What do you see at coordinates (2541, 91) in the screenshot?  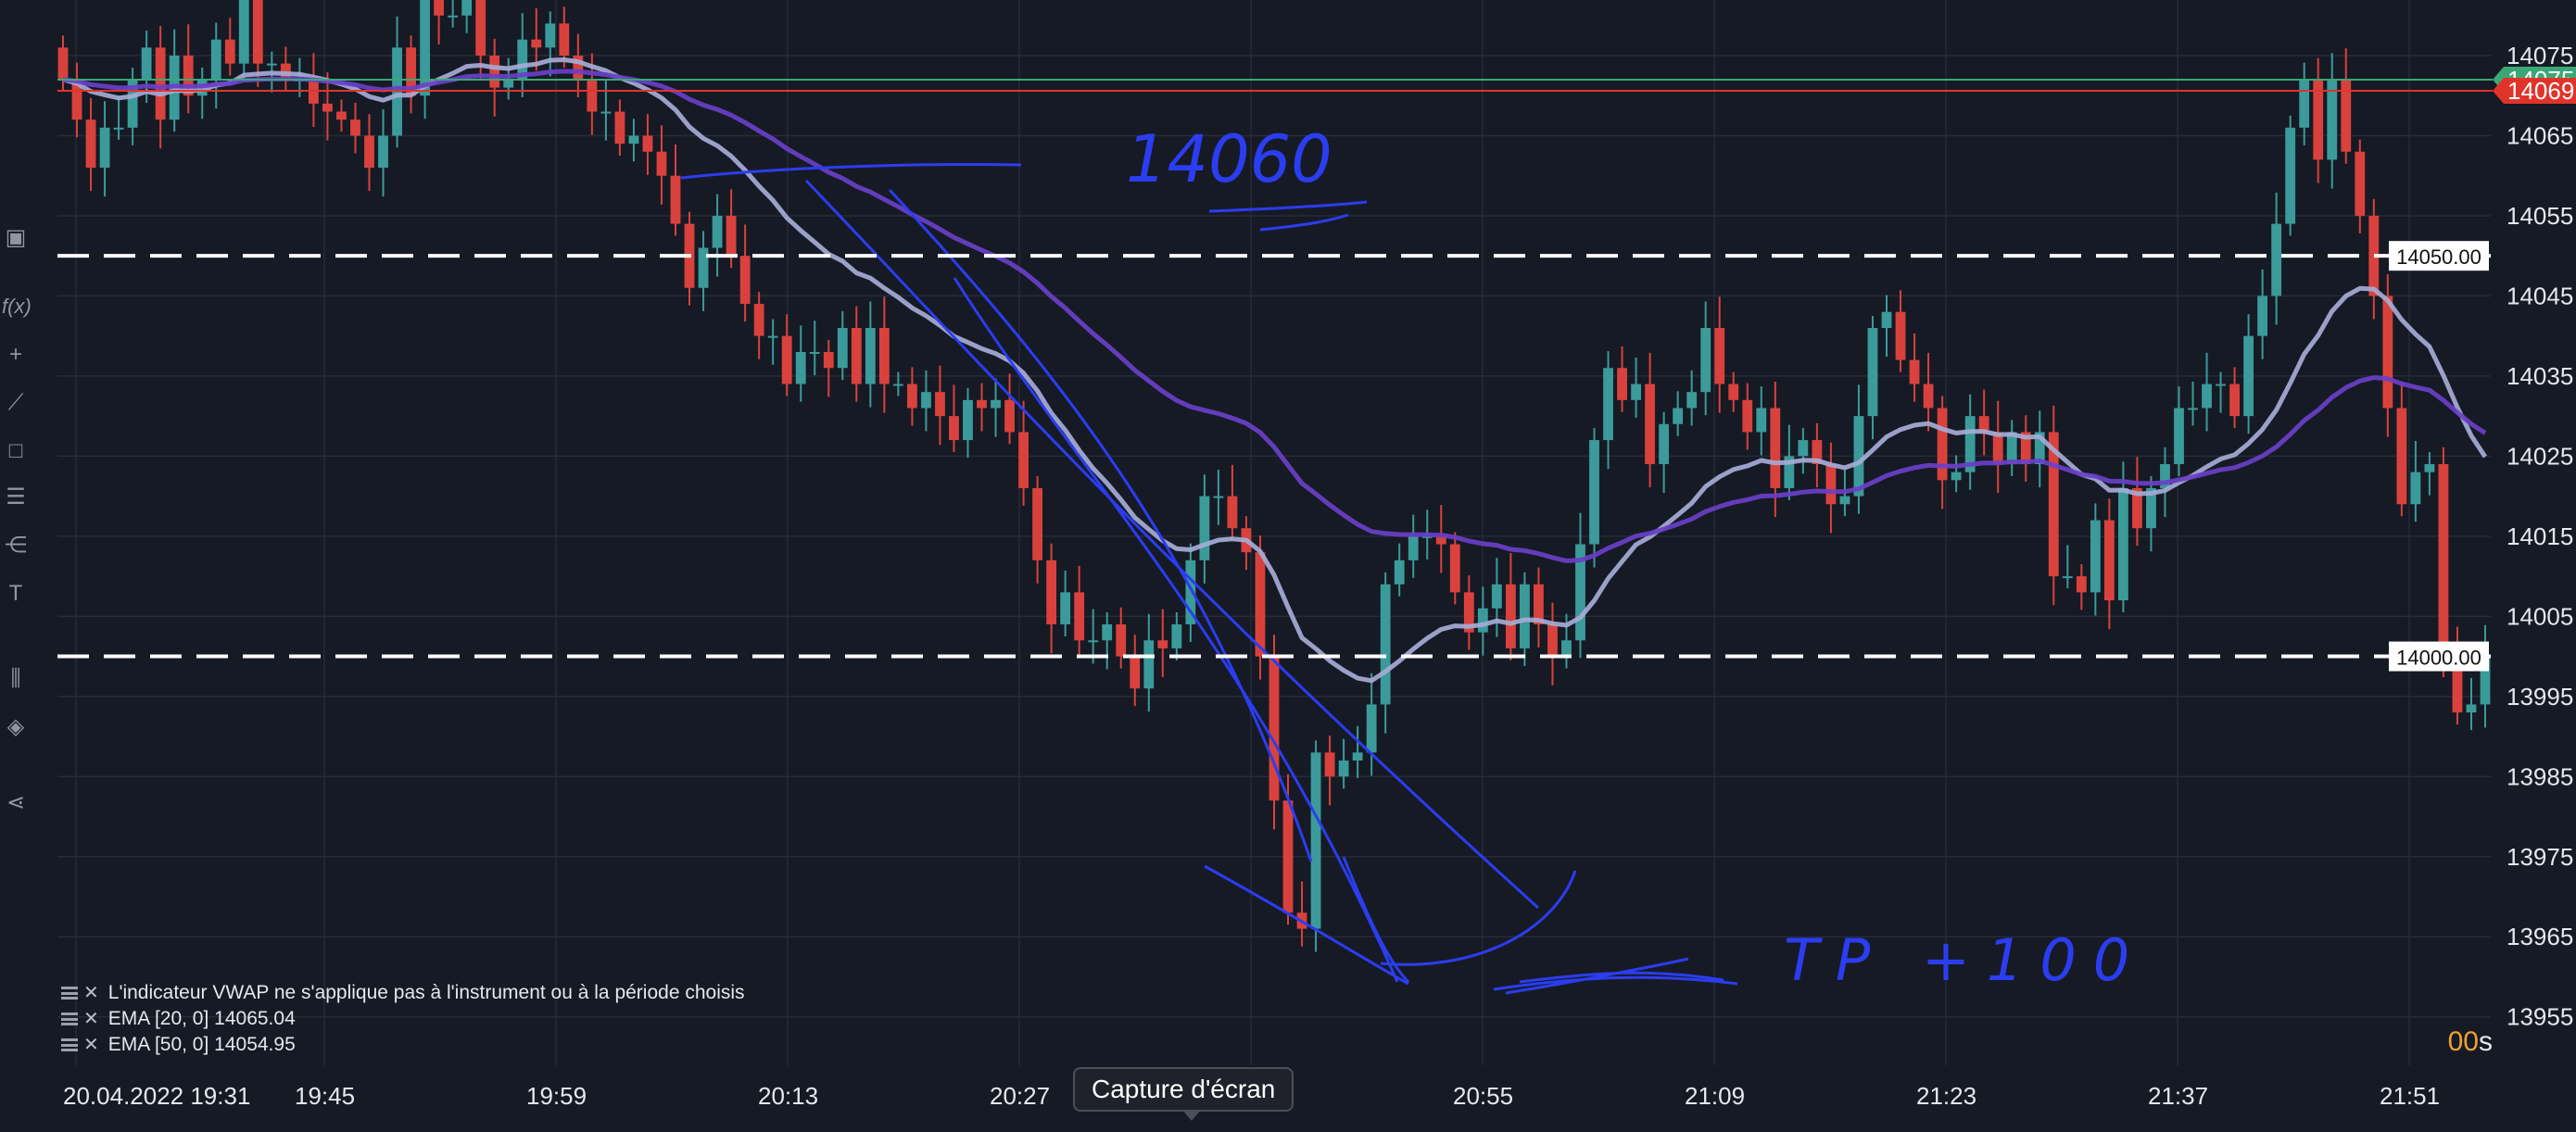 I see `price-tag-label: 14069` at bounding box center [2541, 91].